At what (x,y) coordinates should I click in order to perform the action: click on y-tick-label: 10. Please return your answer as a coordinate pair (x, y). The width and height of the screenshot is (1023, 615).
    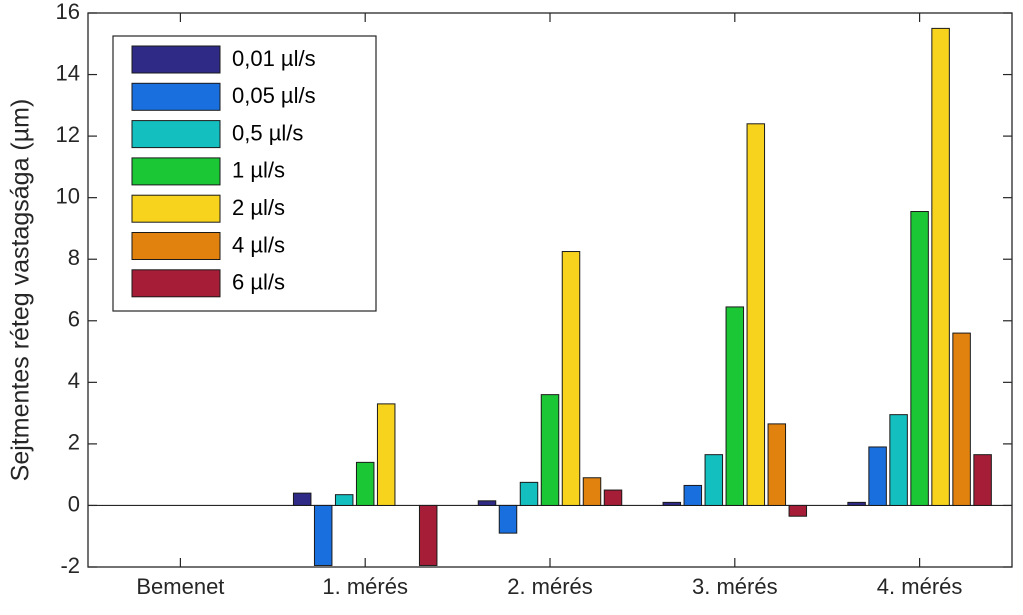
    Looking at the image, I should click on (68, 195).